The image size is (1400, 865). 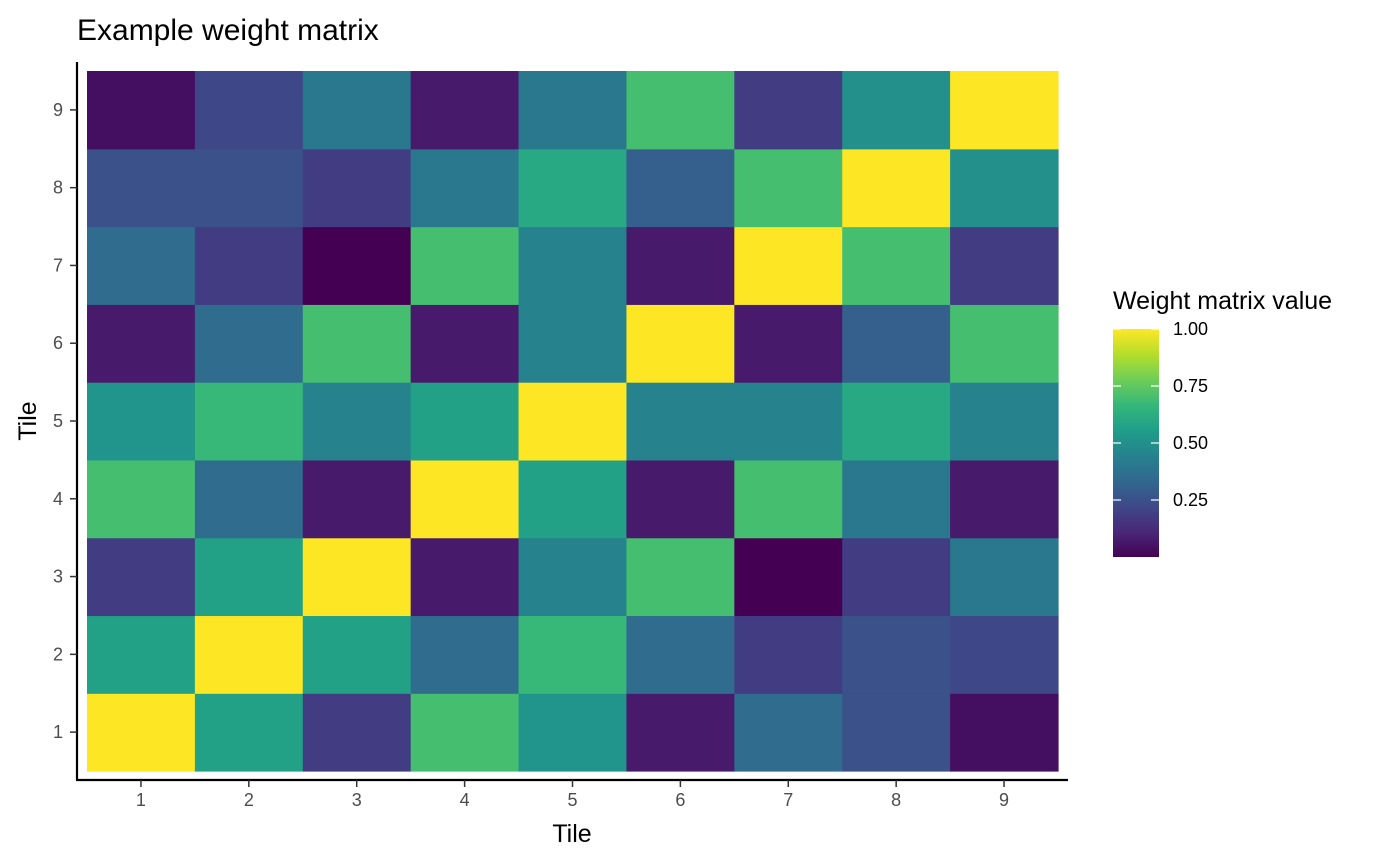 I want to click on y-tick-label: 1, so click(x=58, y=732).